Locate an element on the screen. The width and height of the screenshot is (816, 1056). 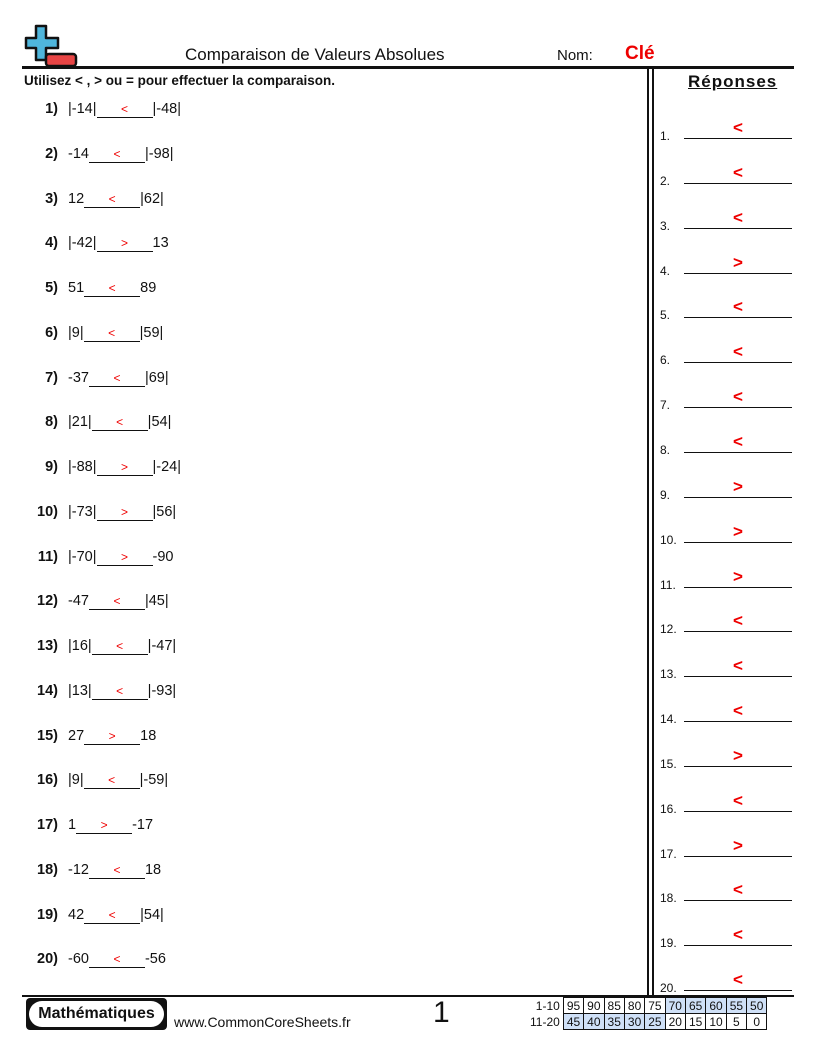
problem-item: 2) -14 < |-98| is located at coordinates (98, 154).